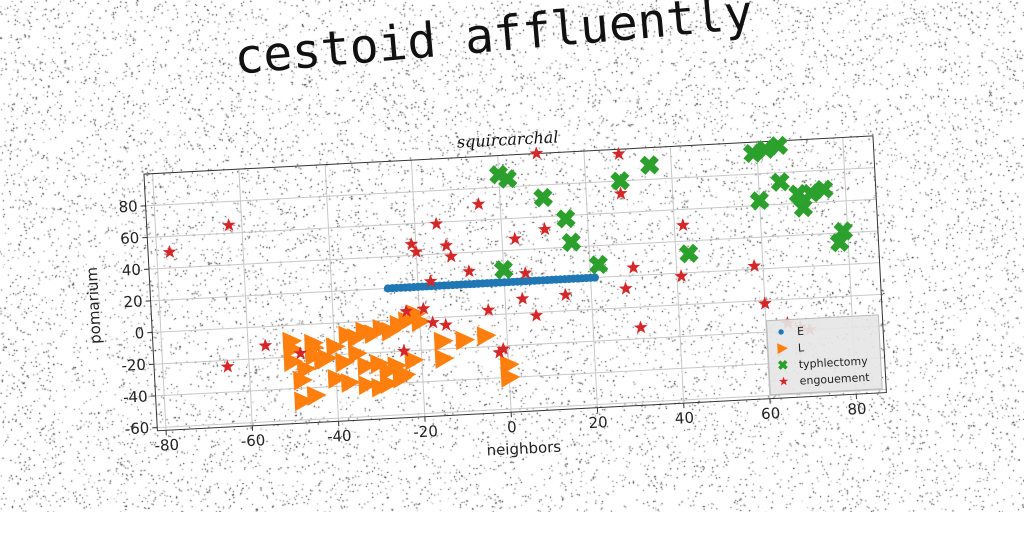  What do you see at coordinates (130, 238) in the screenshot?
I see `y-tick-label: 60` at bounding box center [130, 238].